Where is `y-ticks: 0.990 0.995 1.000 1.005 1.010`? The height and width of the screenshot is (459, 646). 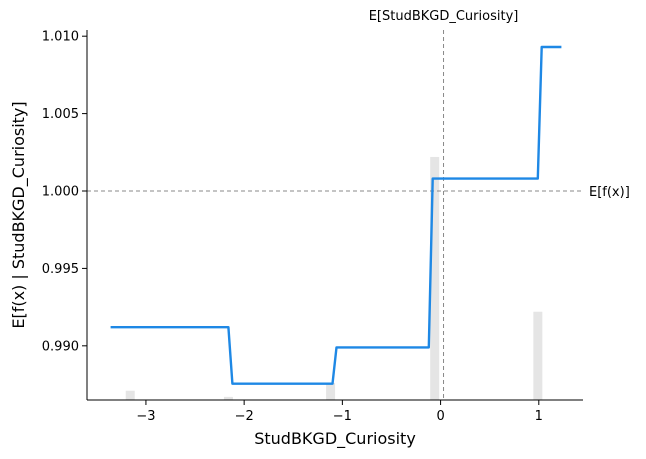 y-ticks: 0.990 0.995 1.000 1.005 1.010 is located at coordinates (64, 192).